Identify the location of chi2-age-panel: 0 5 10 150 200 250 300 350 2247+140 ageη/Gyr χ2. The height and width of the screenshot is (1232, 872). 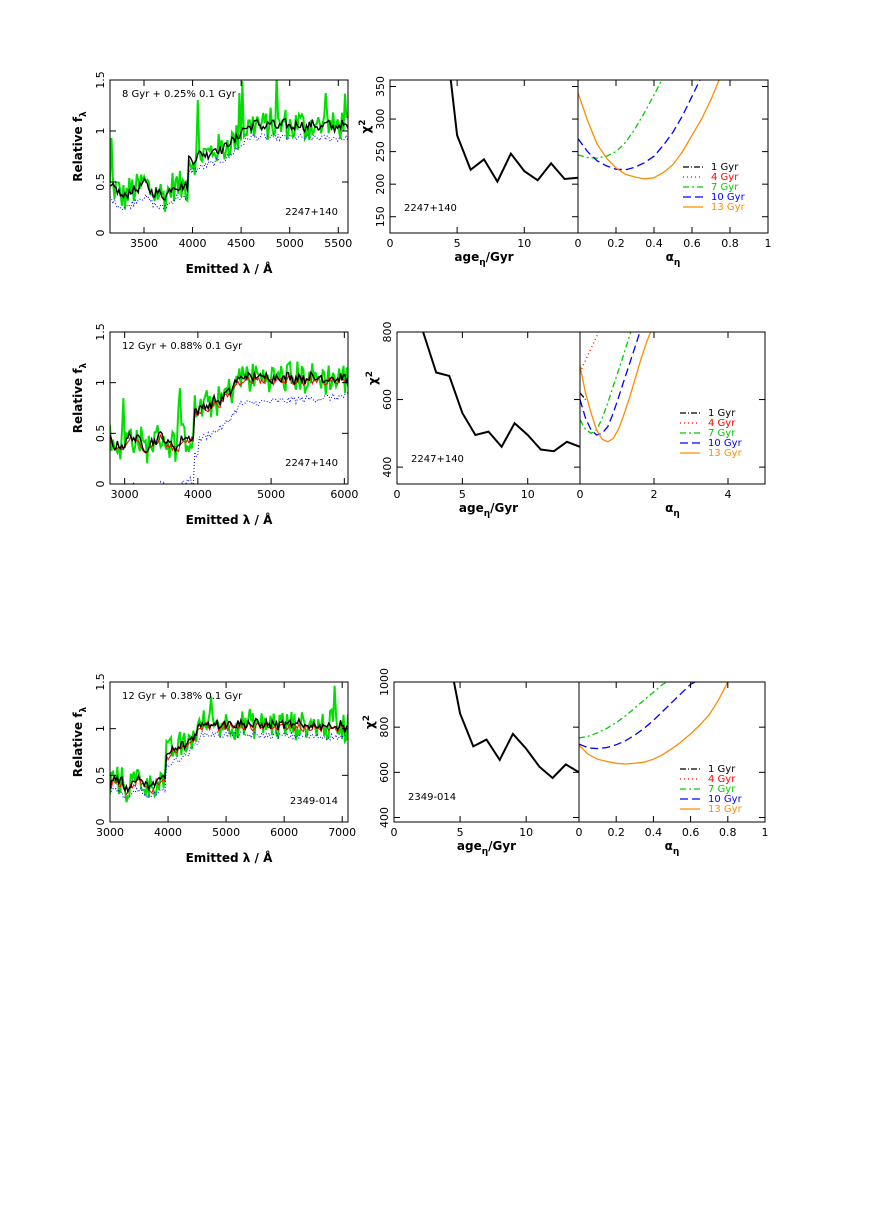
(468, 172).